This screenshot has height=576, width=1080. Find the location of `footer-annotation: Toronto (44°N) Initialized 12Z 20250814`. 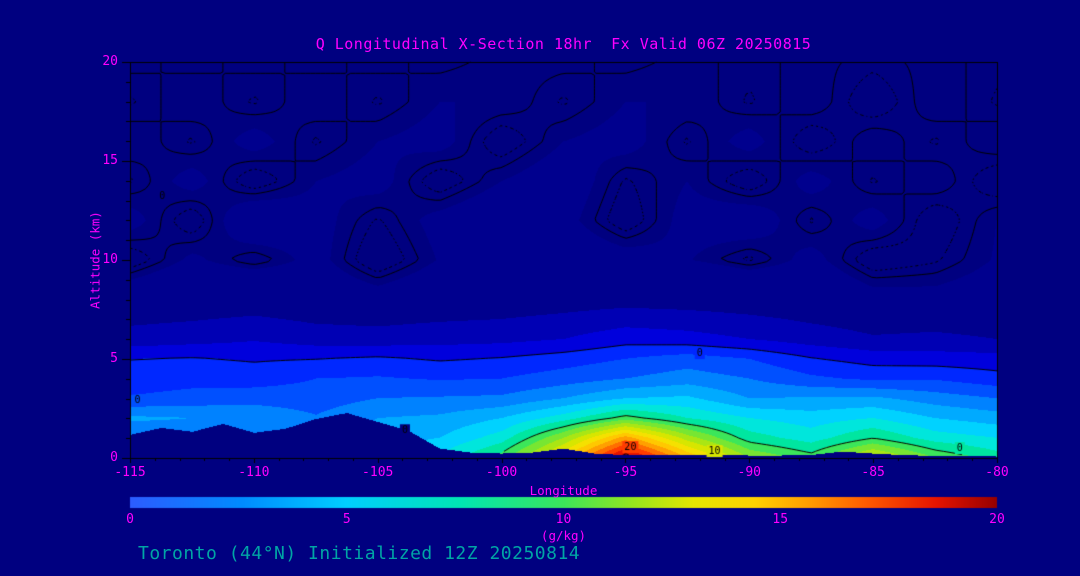

footer-annotation: Toronto (44°N) Initialized 12Z 20250814 is located at coordinates (359, 553).